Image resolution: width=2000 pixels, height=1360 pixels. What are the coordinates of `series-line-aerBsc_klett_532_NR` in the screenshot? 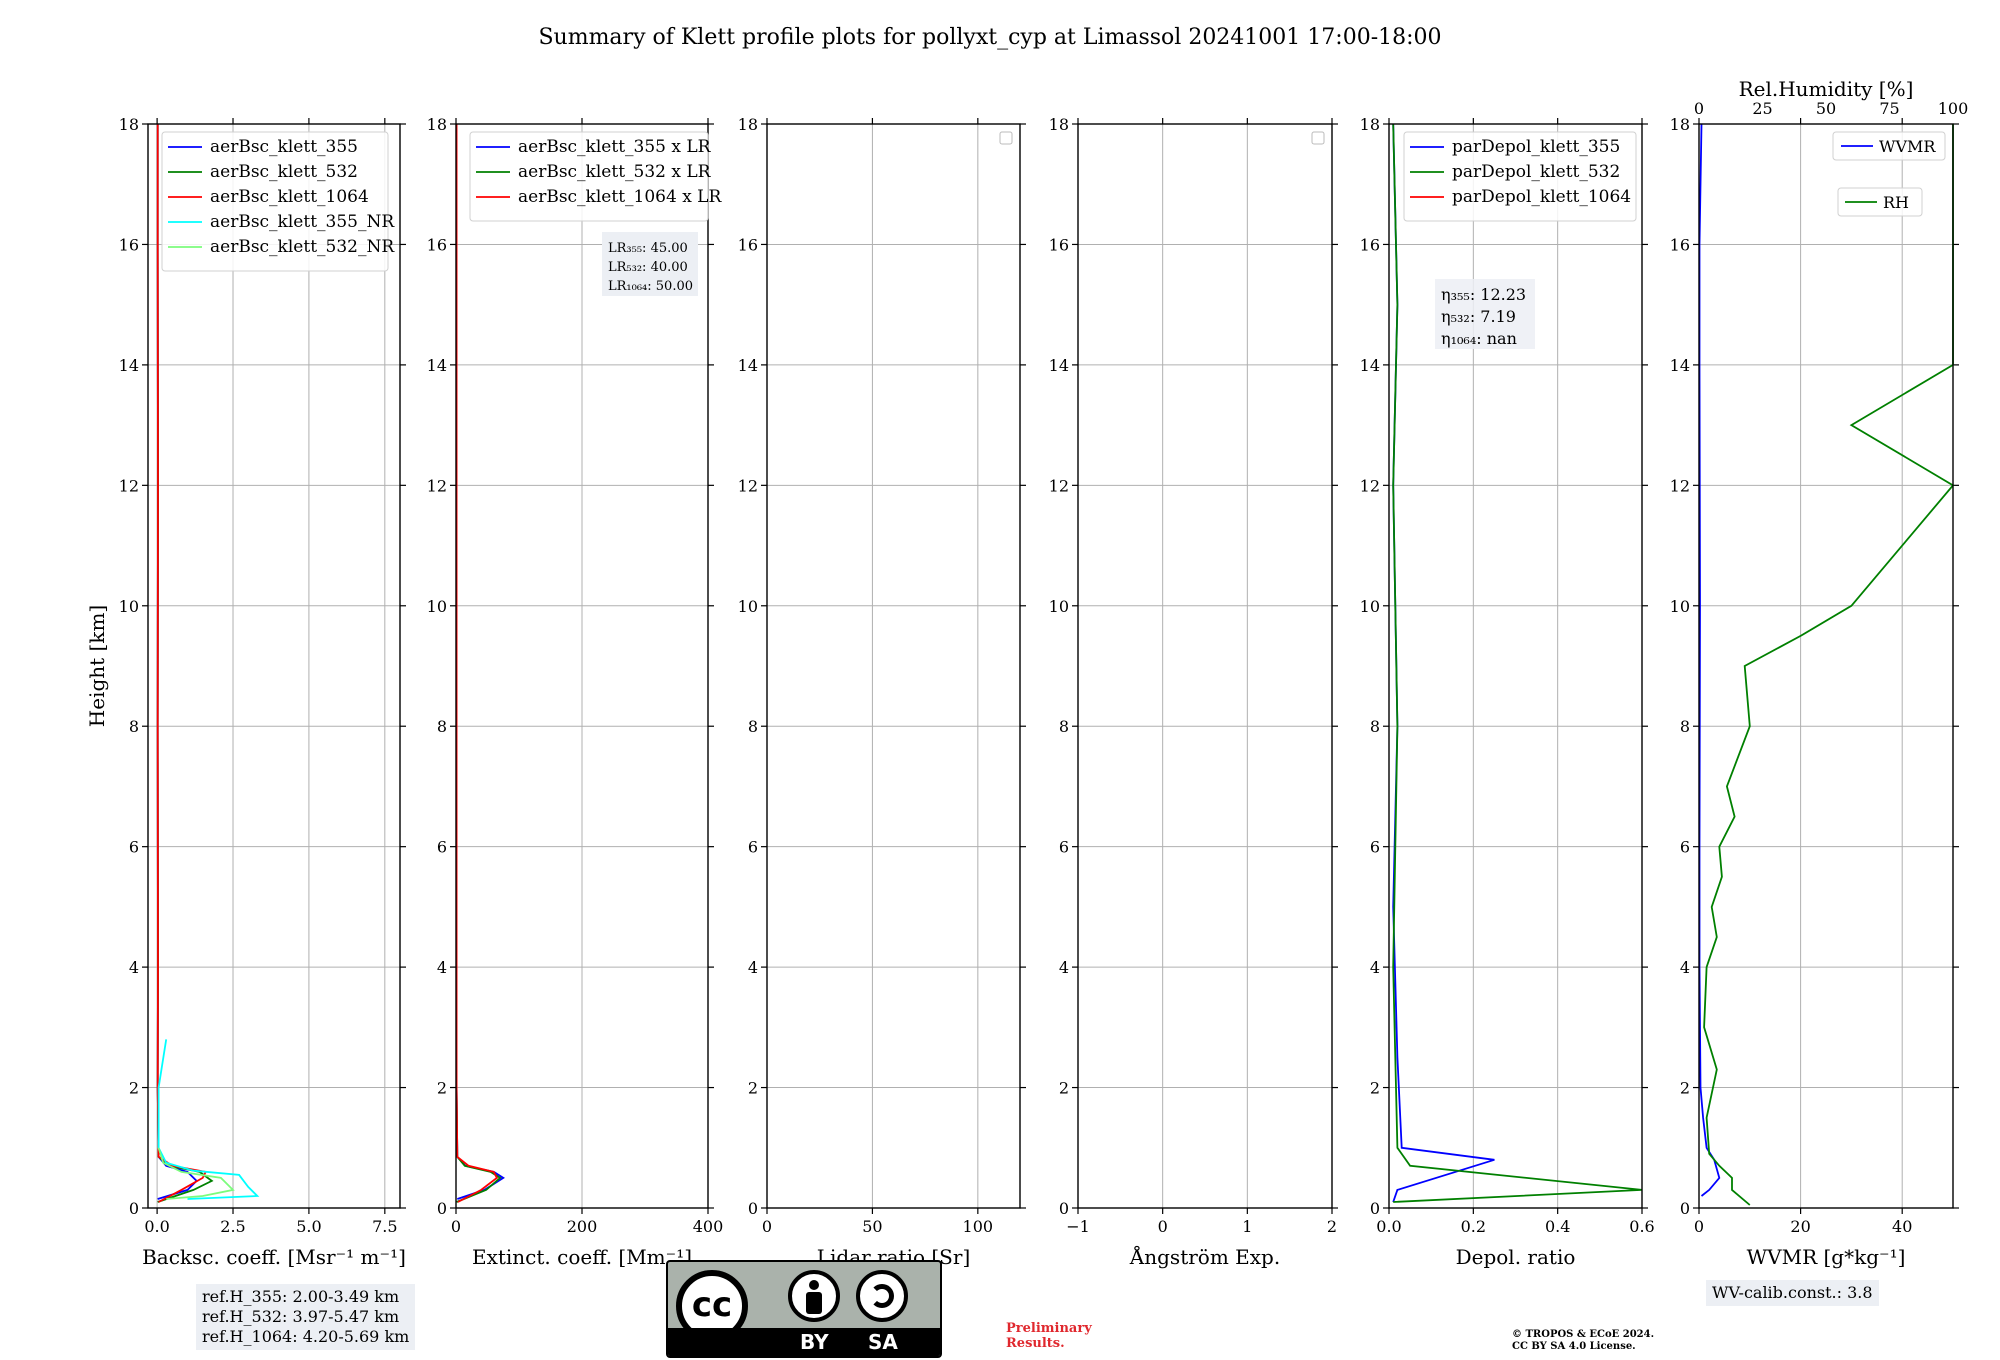 It's located at (196, 1173).